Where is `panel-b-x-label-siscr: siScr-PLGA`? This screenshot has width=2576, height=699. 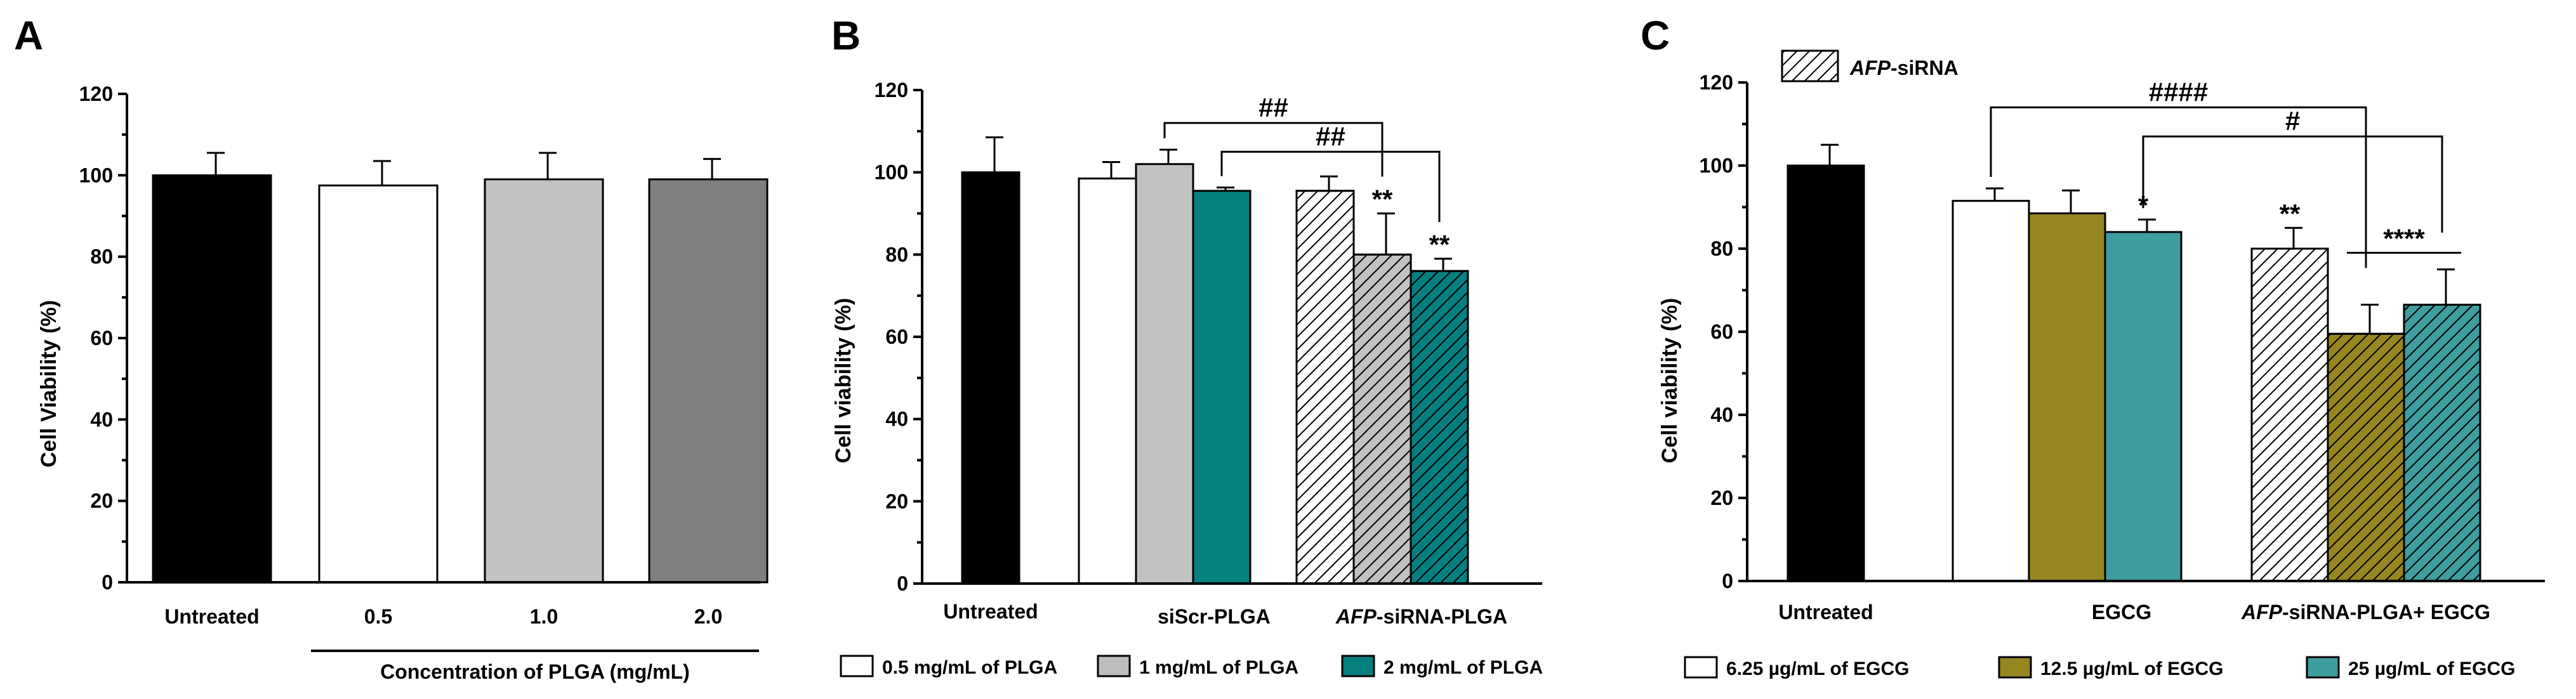
panel-b-x-label-siscr: siScr-PLGA is located at coordinates (1214, 616).